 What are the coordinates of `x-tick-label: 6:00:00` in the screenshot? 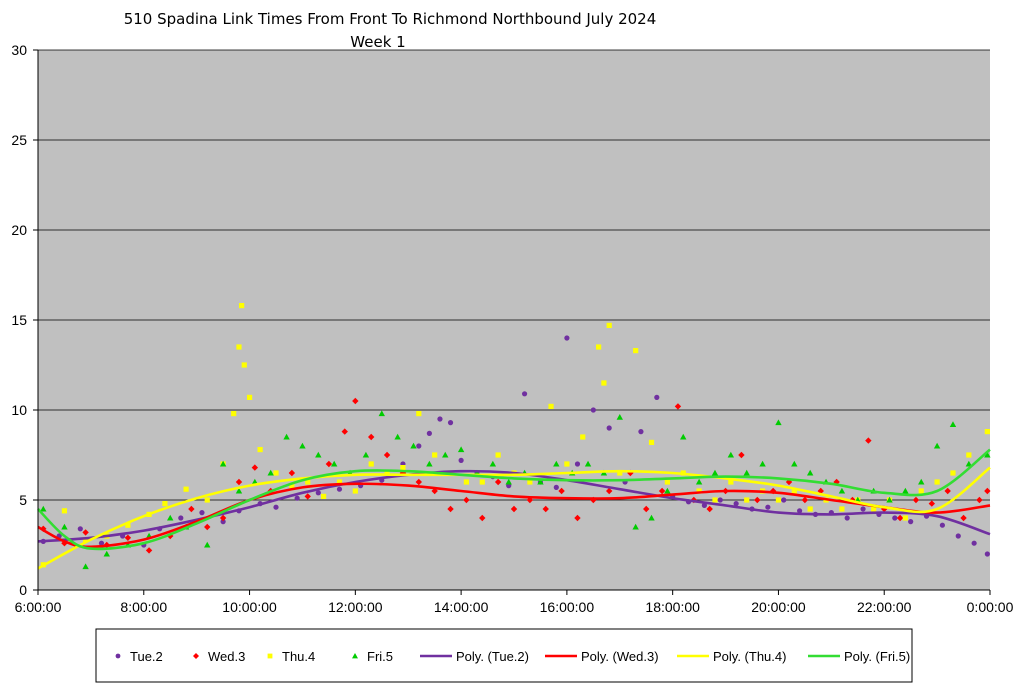 It's located at (38, 607).